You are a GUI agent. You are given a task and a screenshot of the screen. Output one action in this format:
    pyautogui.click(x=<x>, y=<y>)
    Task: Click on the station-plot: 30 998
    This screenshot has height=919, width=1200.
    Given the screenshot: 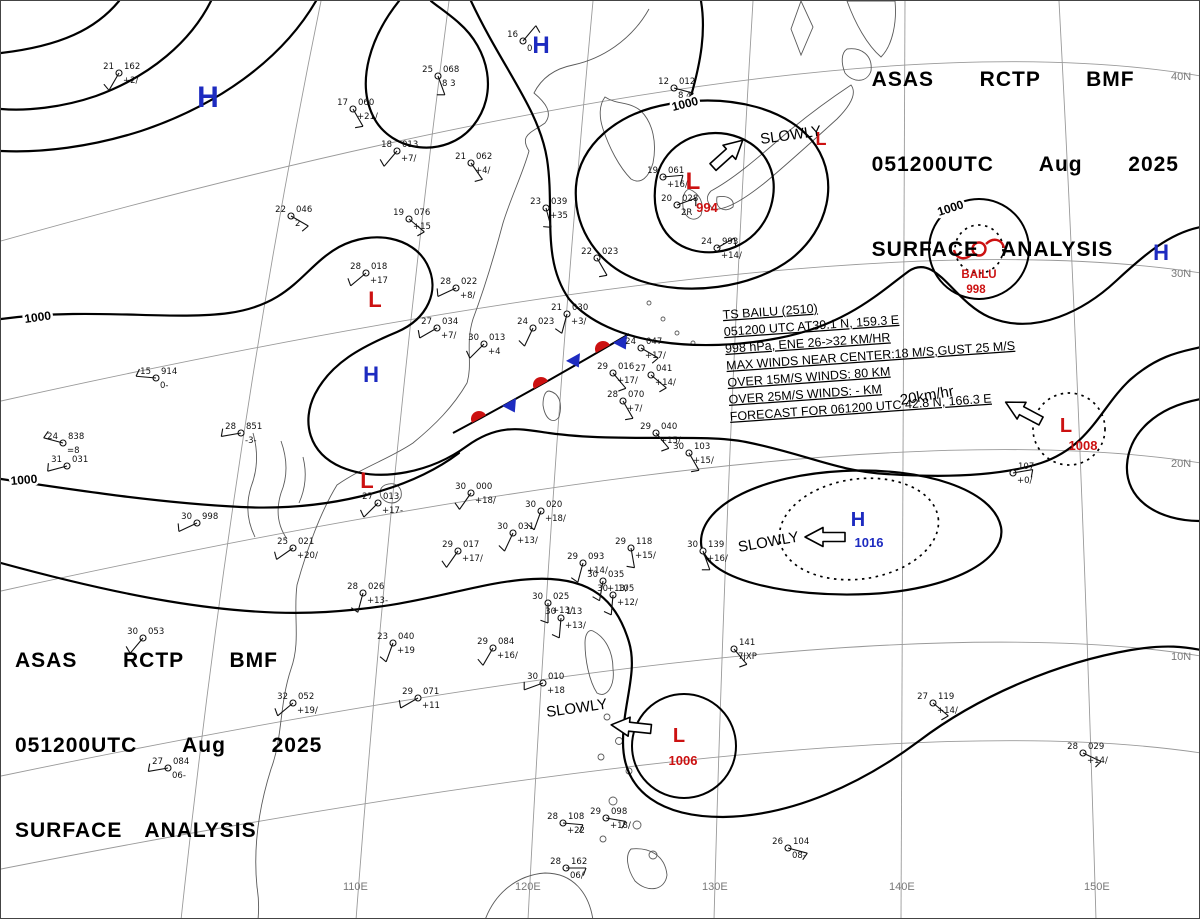 What is the action you would take?
    pyautogui.click(x=197, y=522)
    